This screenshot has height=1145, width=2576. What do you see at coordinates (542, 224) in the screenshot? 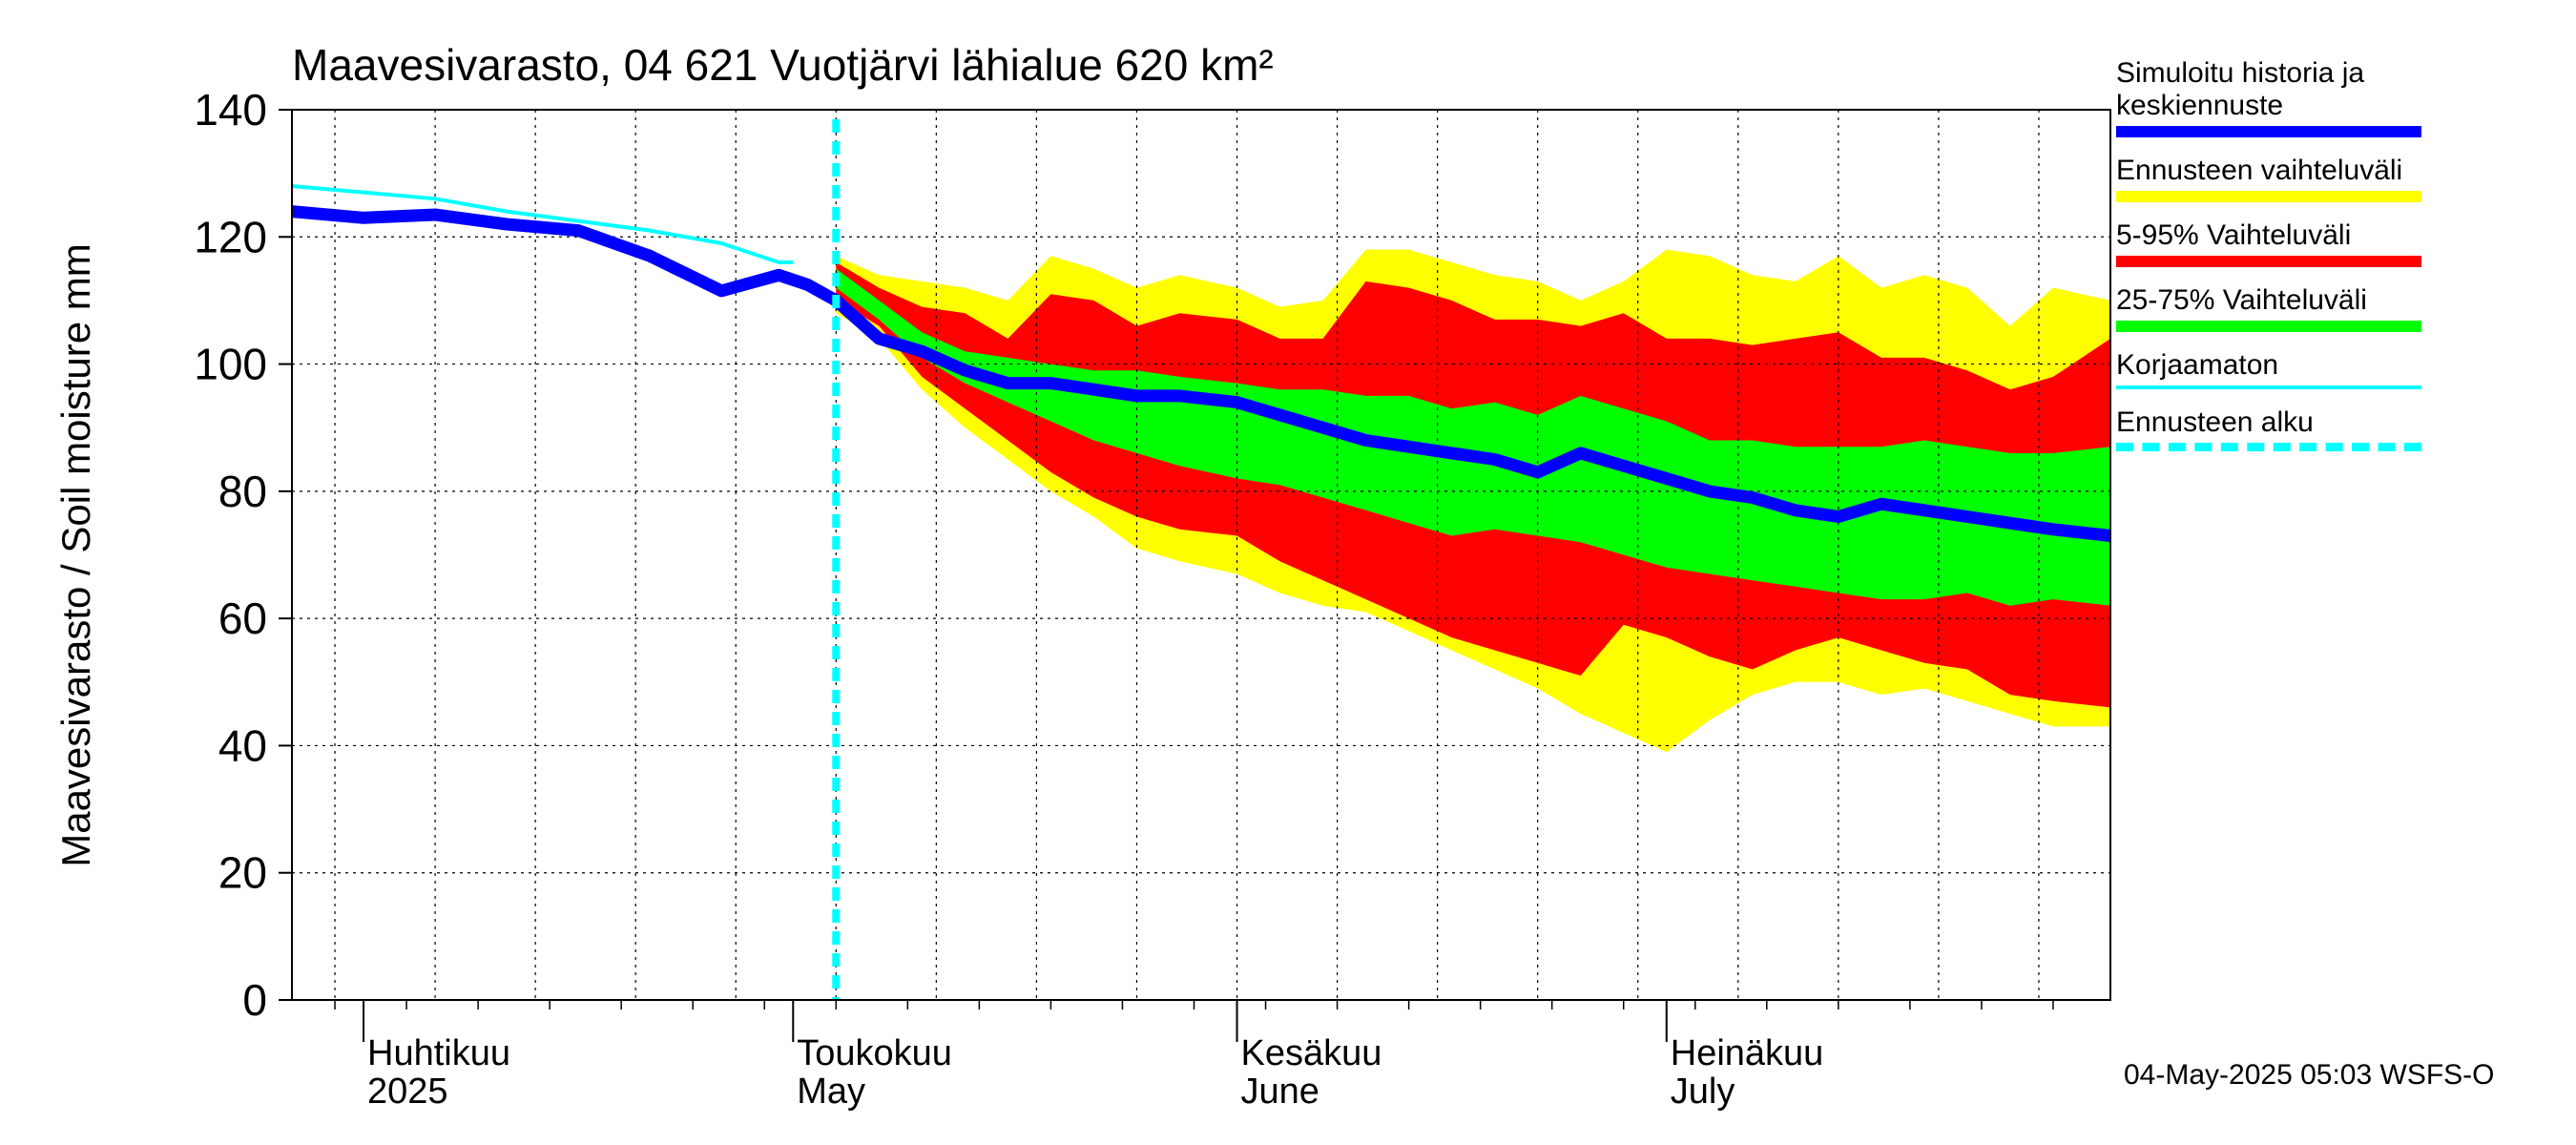
I see `series-line-uncorrected` at bounding box center [542, 224].